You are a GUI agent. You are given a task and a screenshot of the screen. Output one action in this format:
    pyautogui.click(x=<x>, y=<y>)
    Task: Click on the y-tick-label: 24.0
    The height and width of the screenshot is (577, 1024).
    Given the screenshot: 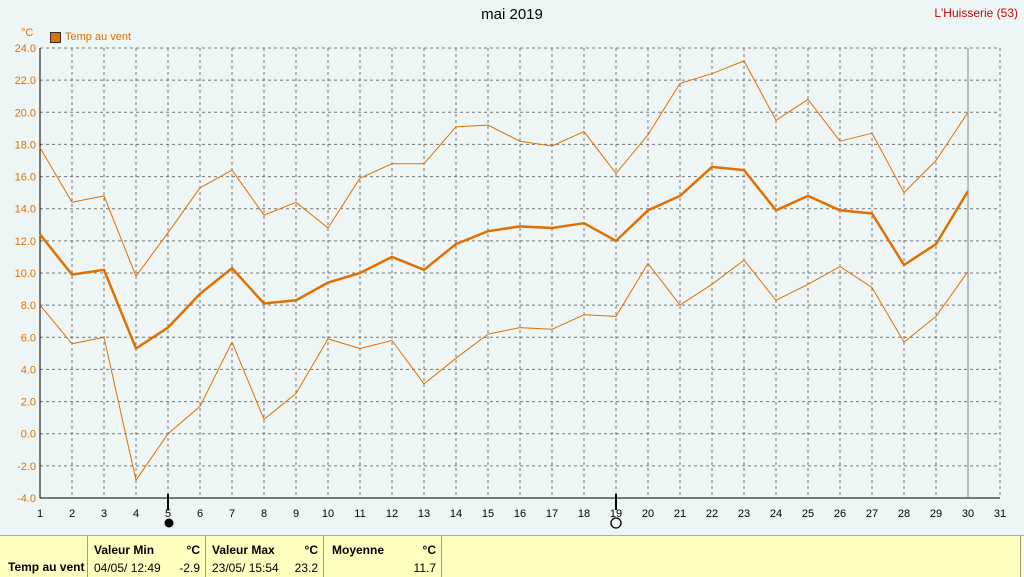 What is the action you would take?
    pyautogui.click(x=25, y=49)
    